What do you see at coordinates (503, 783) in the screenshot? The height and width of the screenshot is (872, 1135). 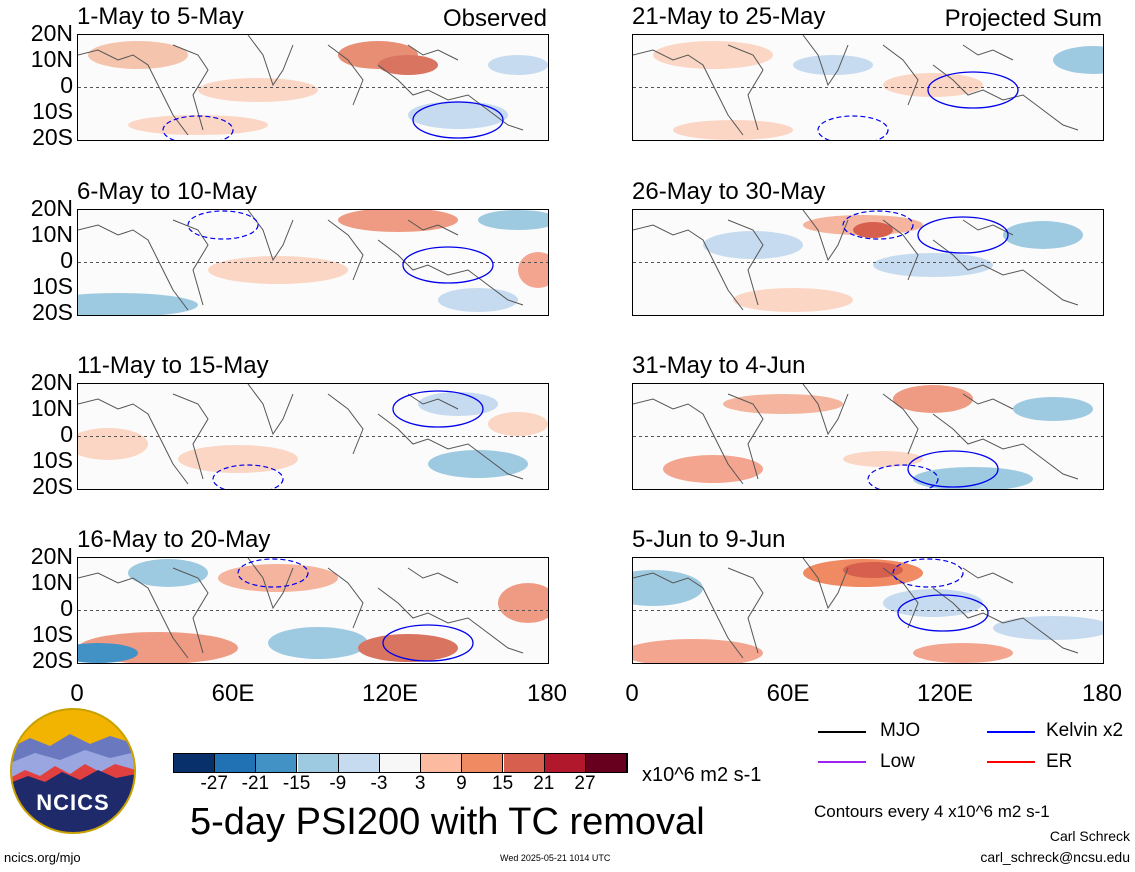 I see `colorbar-tick-label: 15` at bounding box center [503, 783].